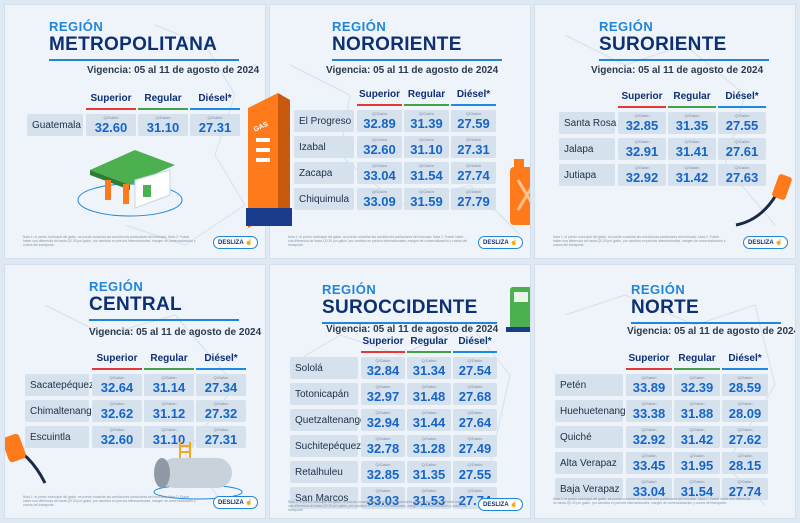 This screenshot has height=523, width=800. What do you see at coordinates (133, 44) in the screenshot?
I see `region-name: METROPOLITANA` at bounding box center [133, 44].